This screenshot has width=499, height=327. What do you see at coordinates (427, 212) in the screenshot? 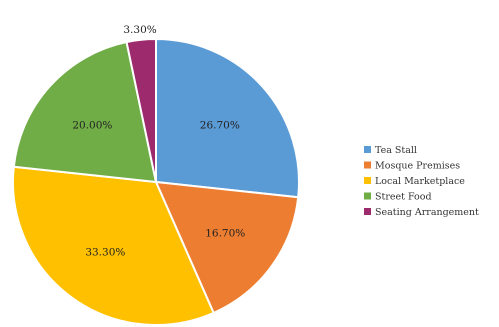
I see `legend-label-seating-arrangement: Seating Arrangement` at bounding box center [427, 212].